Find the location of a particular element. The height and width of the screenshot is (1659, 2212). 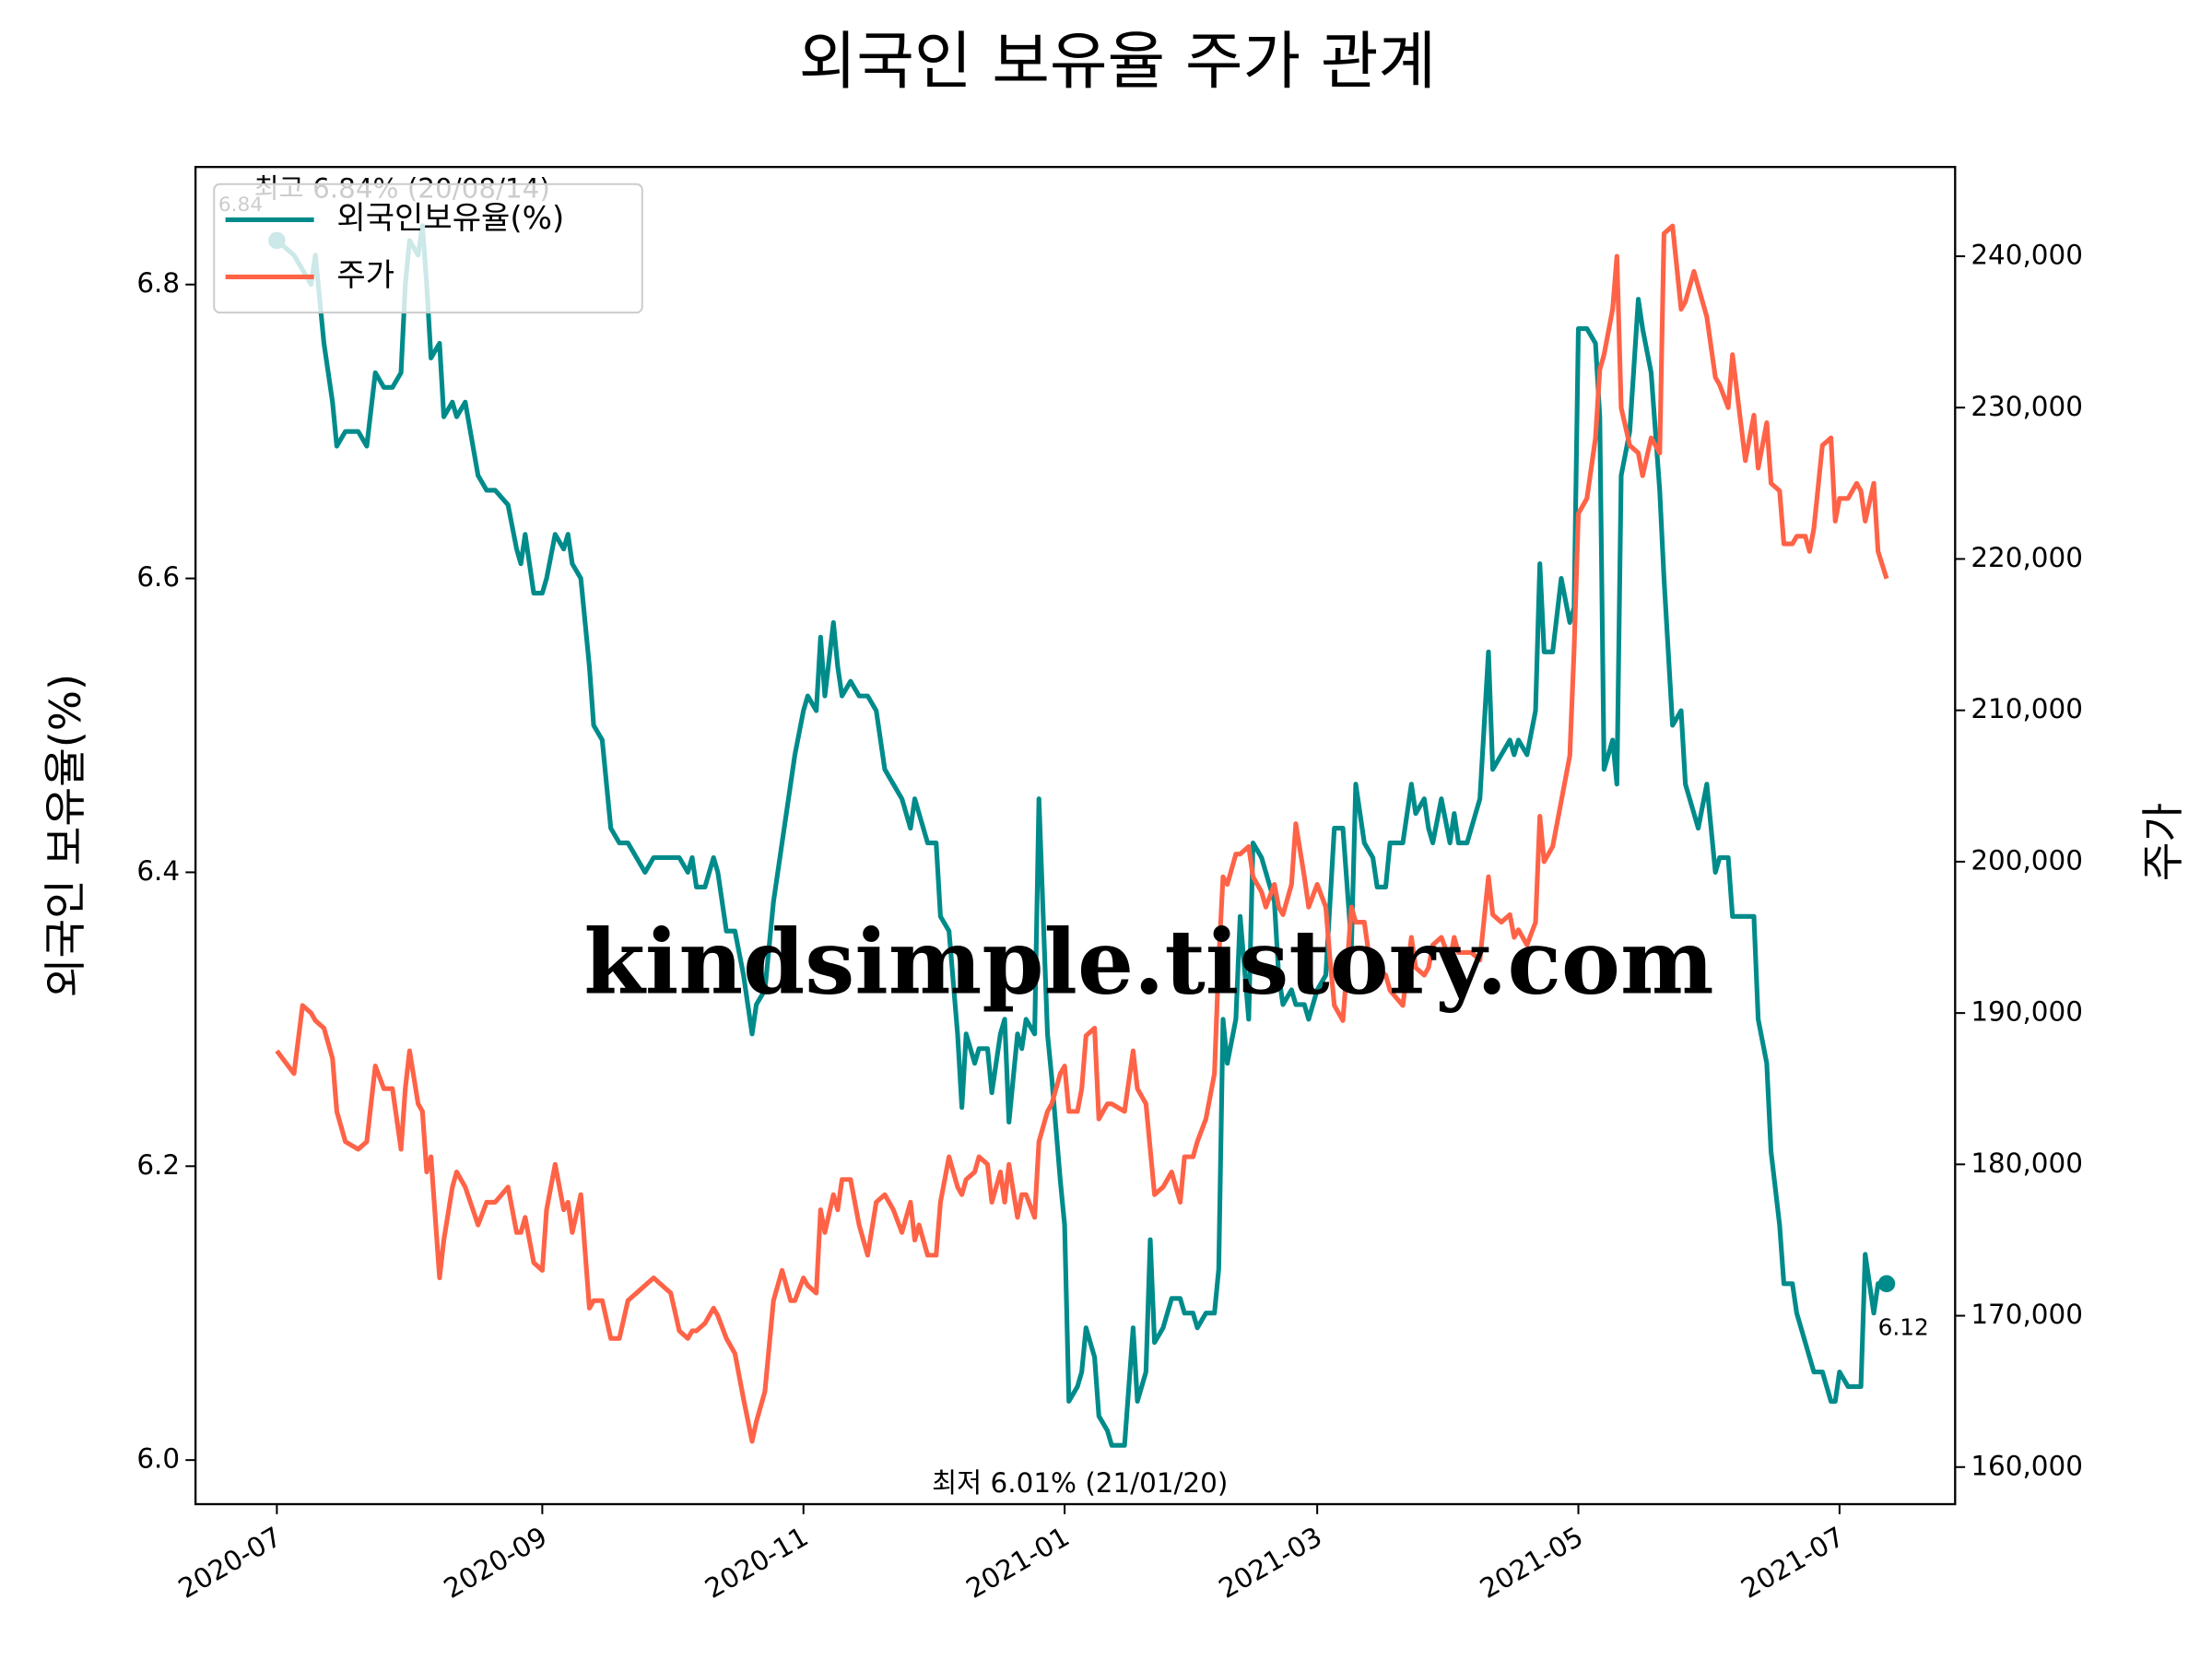

x-tick-label: 2020-11 is located at coordinates (756, 1563).